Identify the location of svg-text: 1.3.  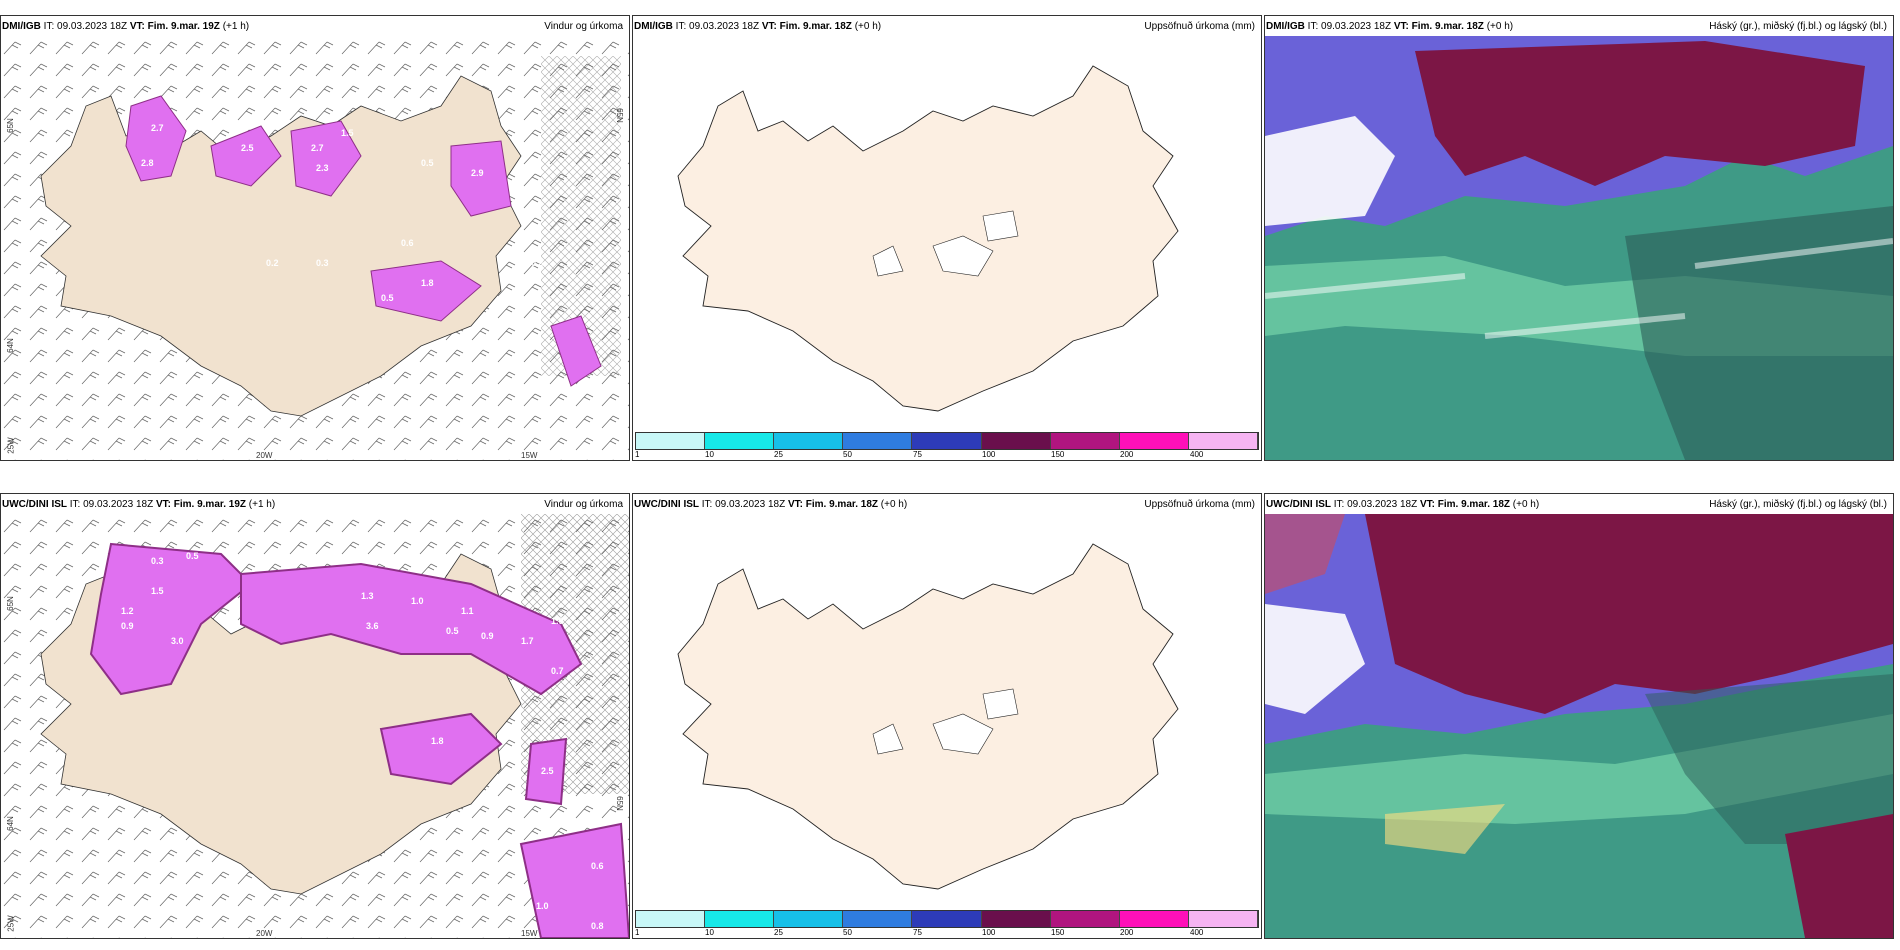
(367, 596).